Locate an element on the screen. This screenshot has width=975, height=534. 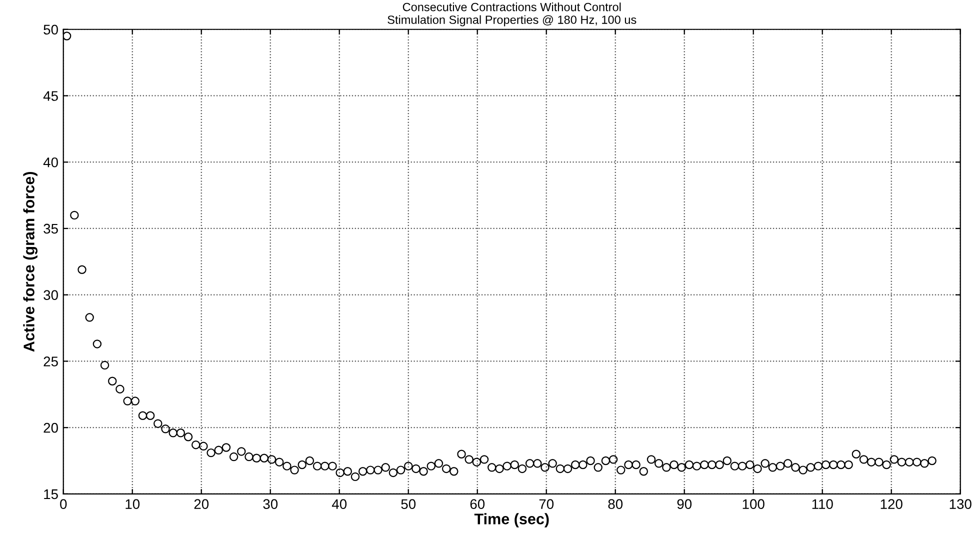
x-tick-label: 0 is located at coordinates (63, 504).